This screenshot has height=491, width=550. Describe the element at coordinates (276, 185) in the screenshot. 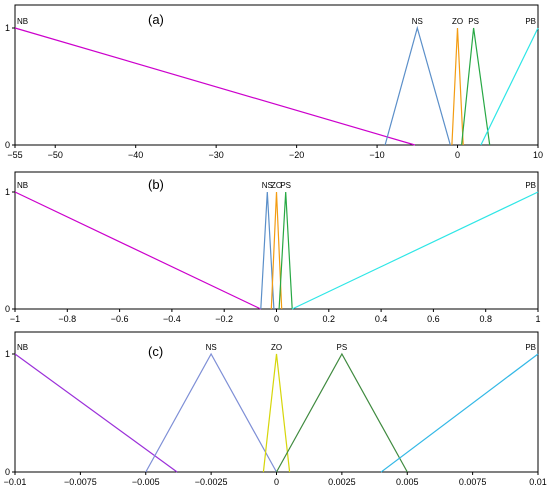

I see `panel-b-label-zo: ZO` at that location.